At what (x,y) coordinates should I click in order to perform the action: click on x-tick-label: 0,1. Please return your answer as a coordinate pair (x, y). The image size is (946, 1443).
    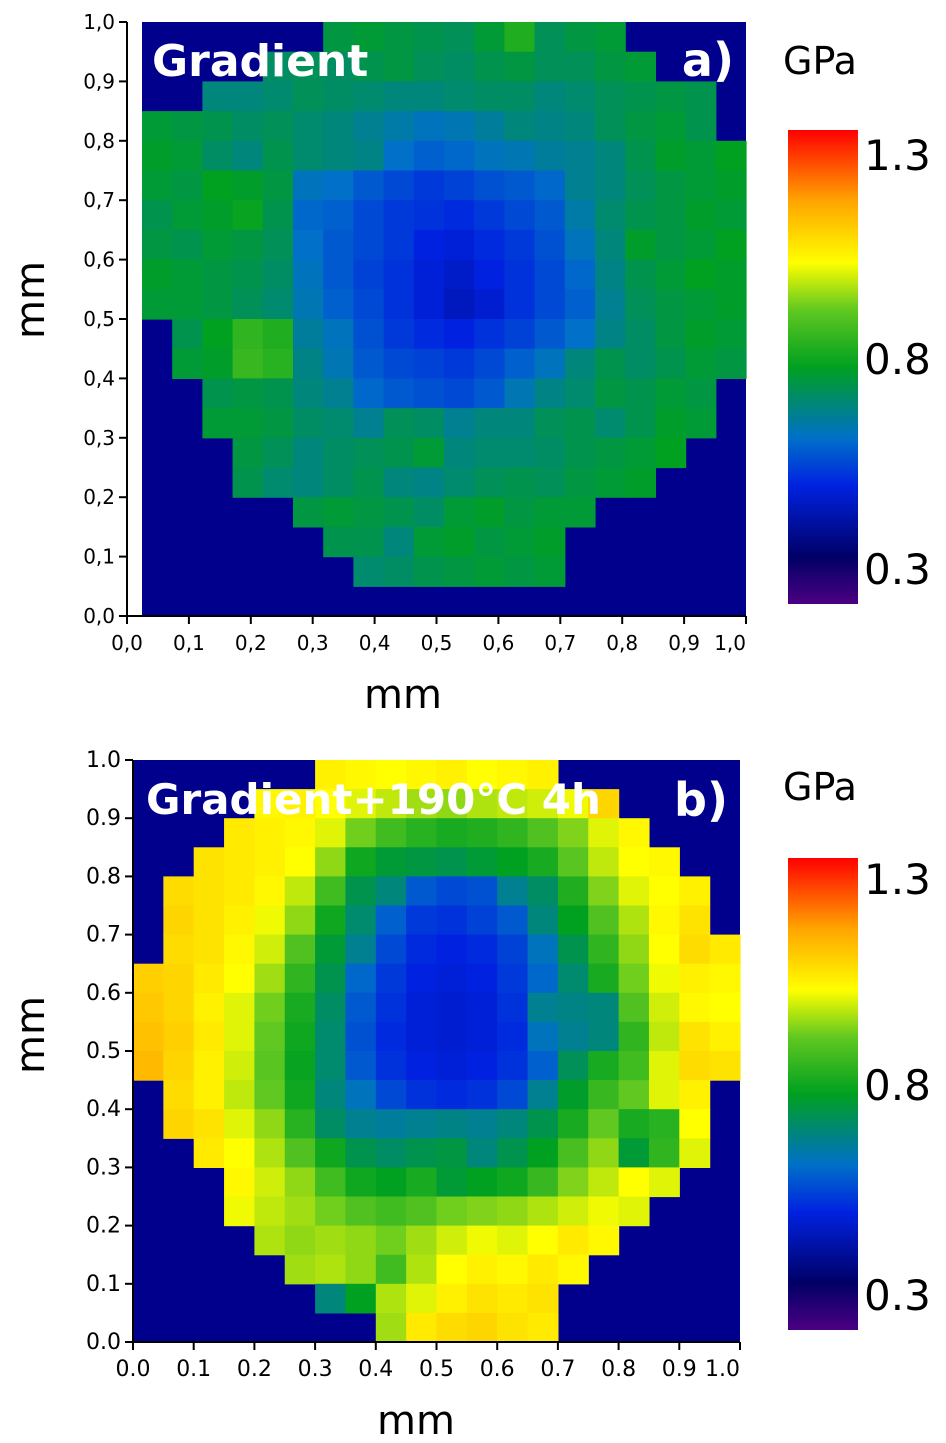
    Looking at the image, I should click on (189, 643).